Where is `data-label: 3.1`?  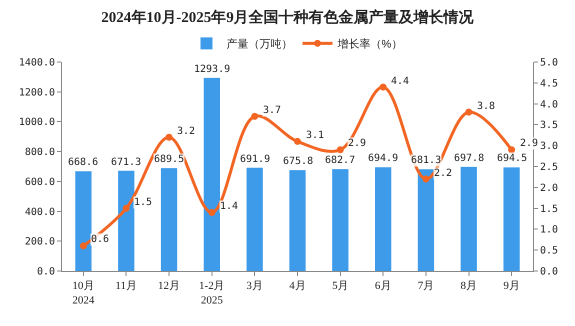
data-label: 3.1 is located at coordinates (315, 135).